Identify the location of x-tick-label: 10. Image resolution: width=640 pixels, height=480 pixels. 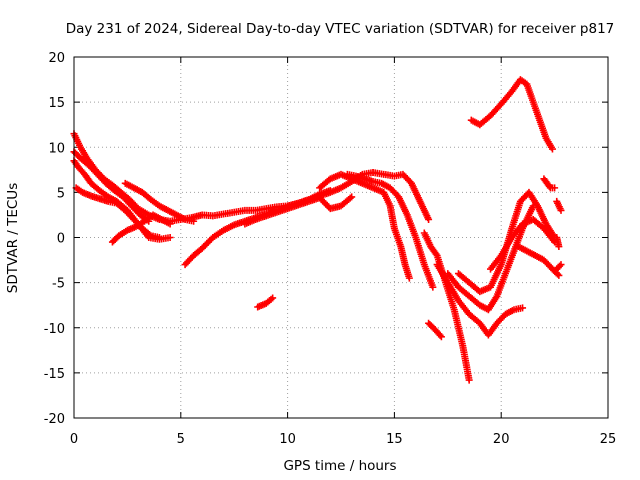
(287, 439).